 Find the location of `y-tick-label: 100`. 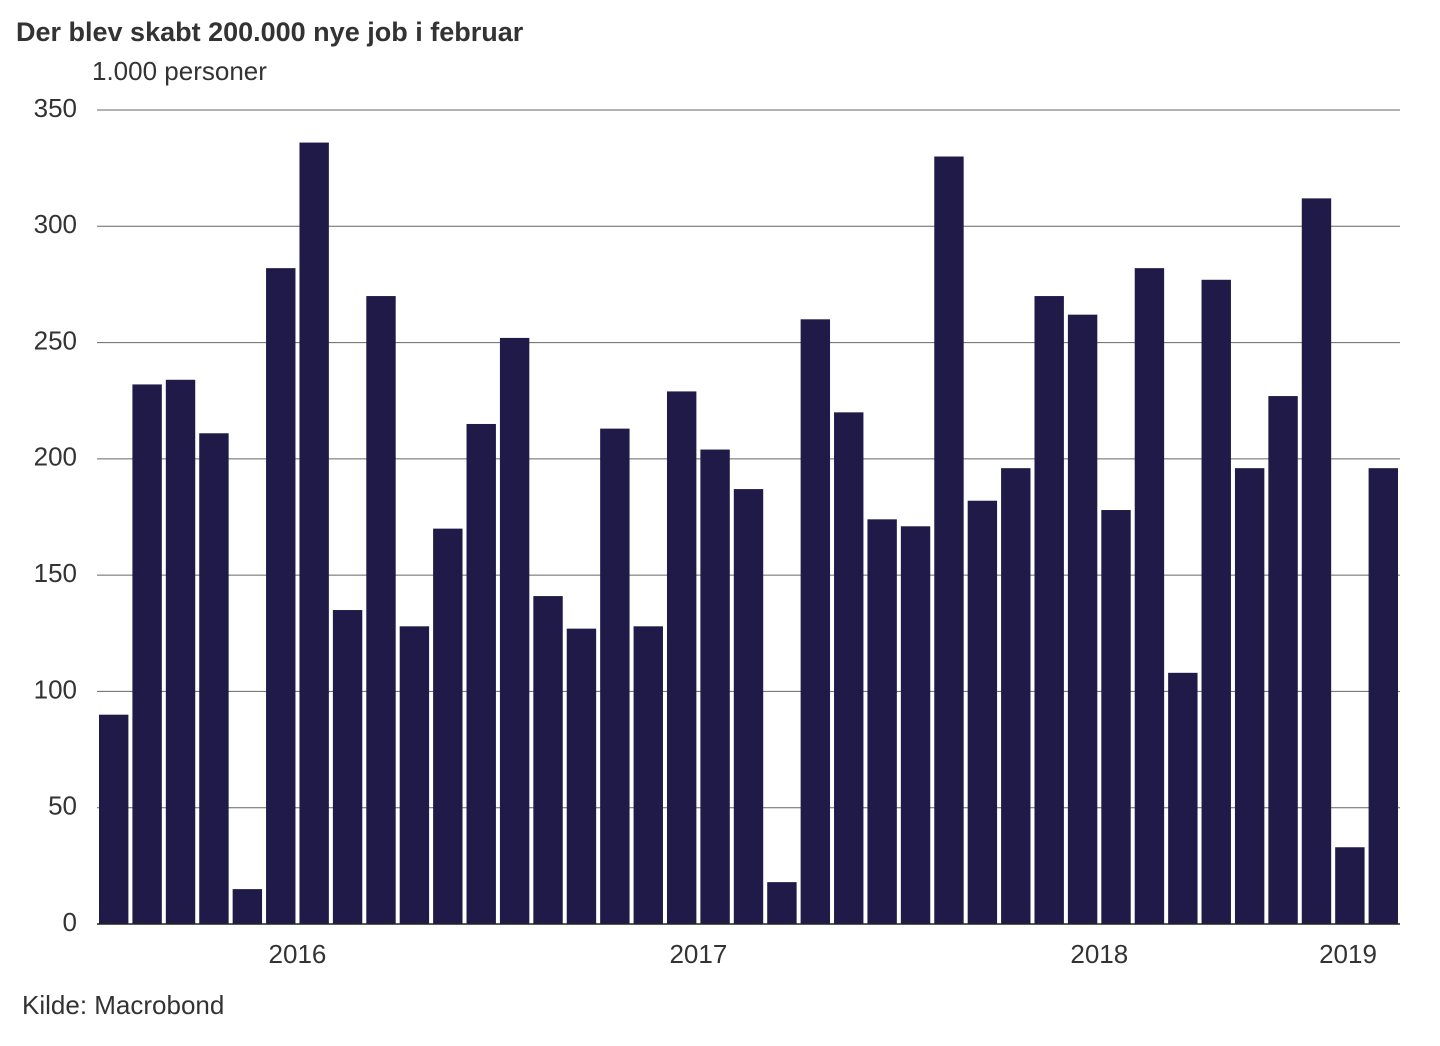

y-tick-label: 100 is located at coordinates (55, 689).